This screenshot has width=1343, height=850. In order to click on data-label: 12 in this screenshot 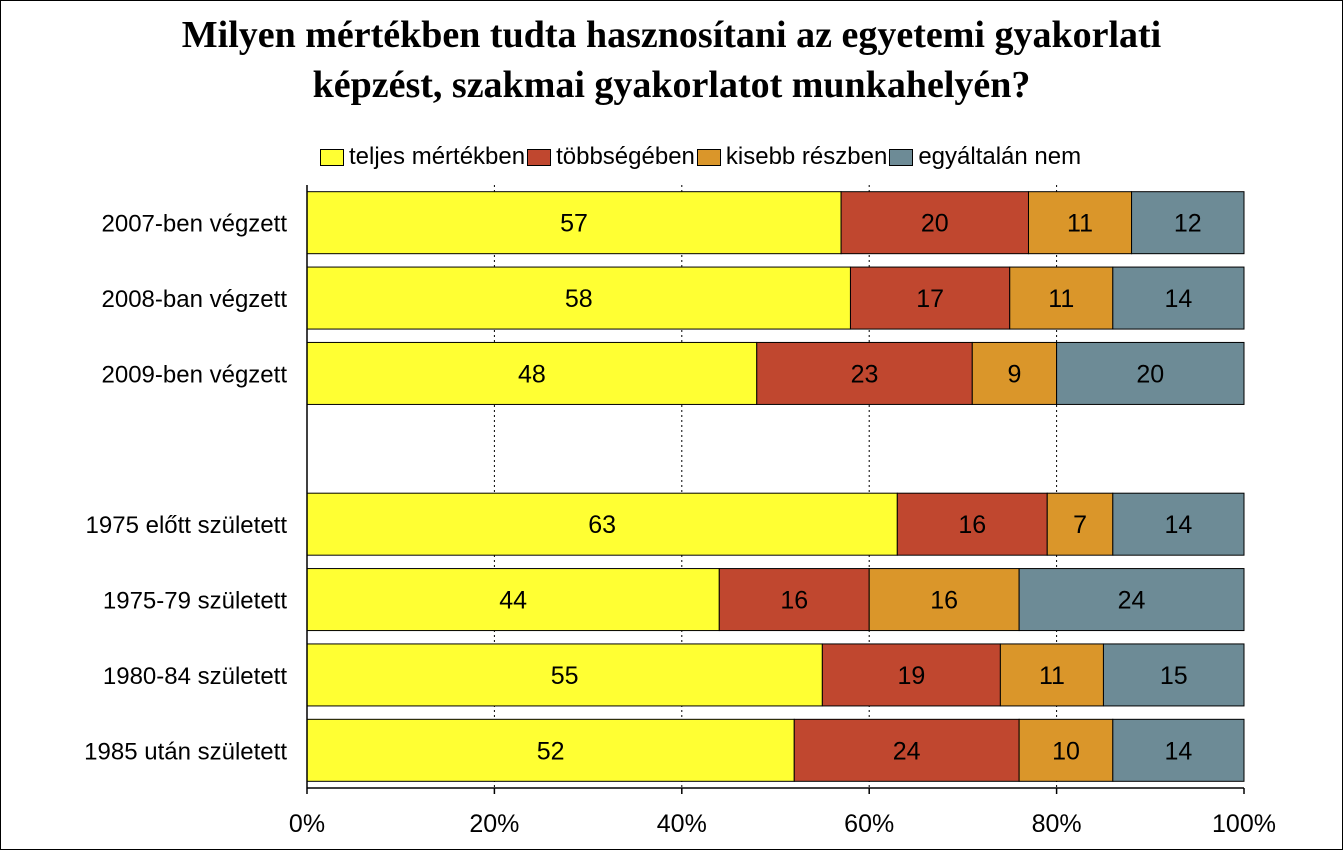, I will do `click(1188, 224)`.